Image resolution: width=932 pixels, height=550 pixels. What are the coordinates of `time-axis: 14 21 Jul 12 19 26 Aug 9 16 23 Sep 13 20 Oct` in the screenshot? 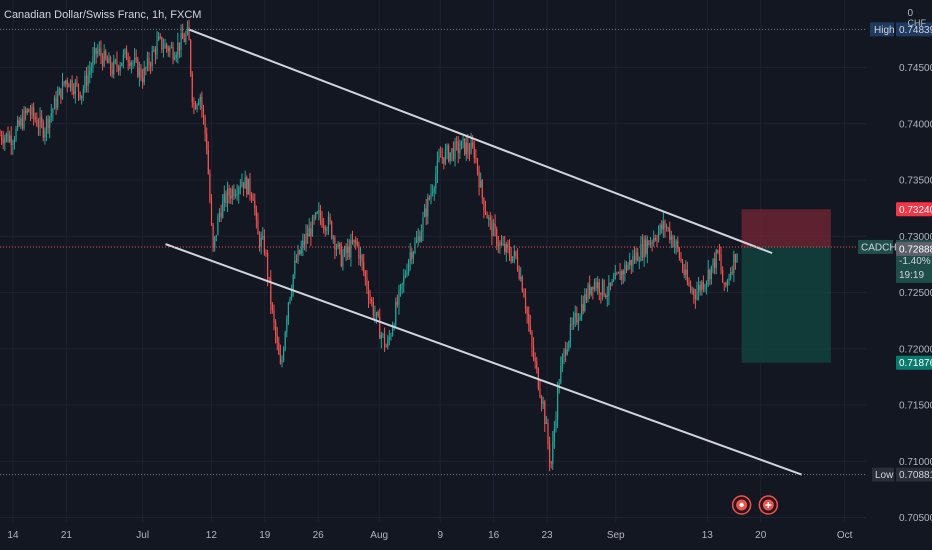 It's located at (429, 535).